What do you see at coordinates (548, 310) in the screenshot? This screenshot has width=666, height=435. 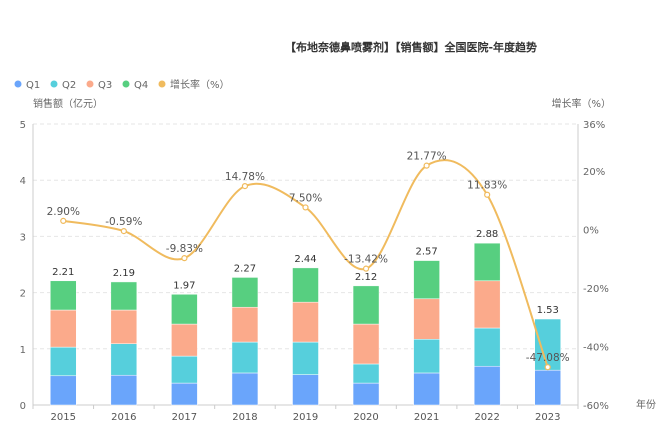 I see `total-label: 1.53` at bounding box center [548, 310].